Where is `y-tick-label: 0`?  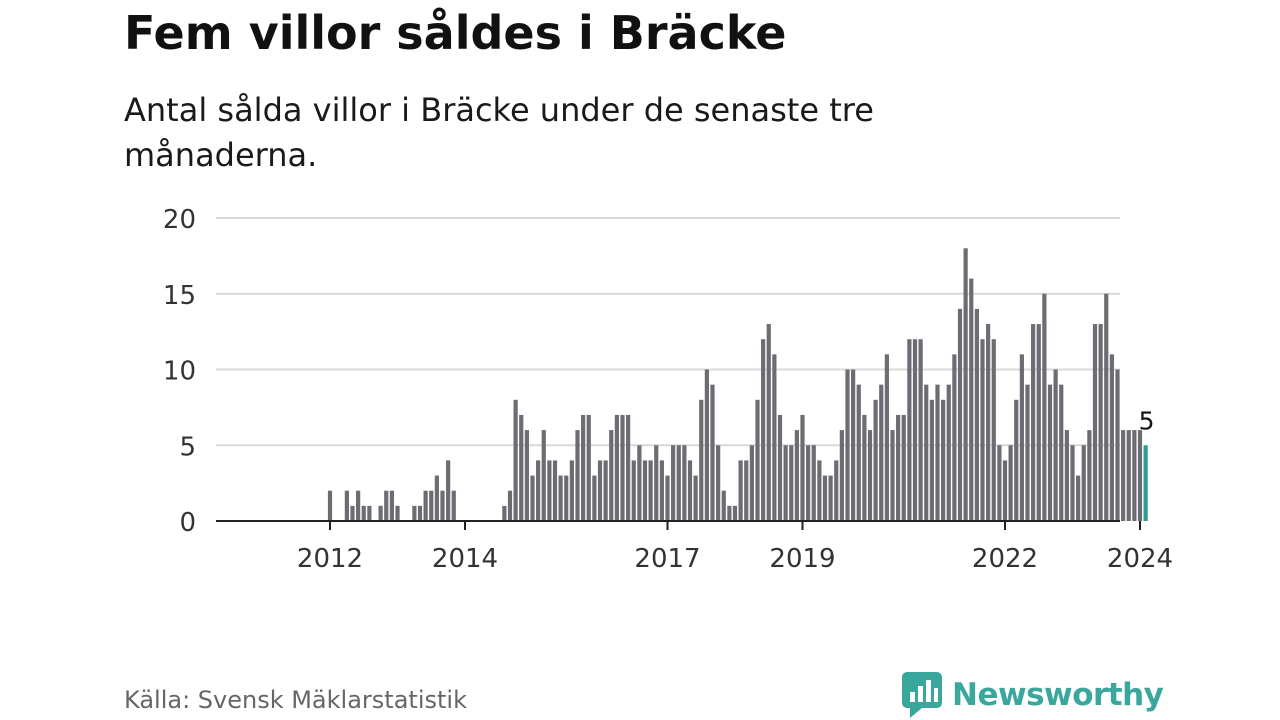
y-tick-label: 0 is located at coordinates (187, 523).